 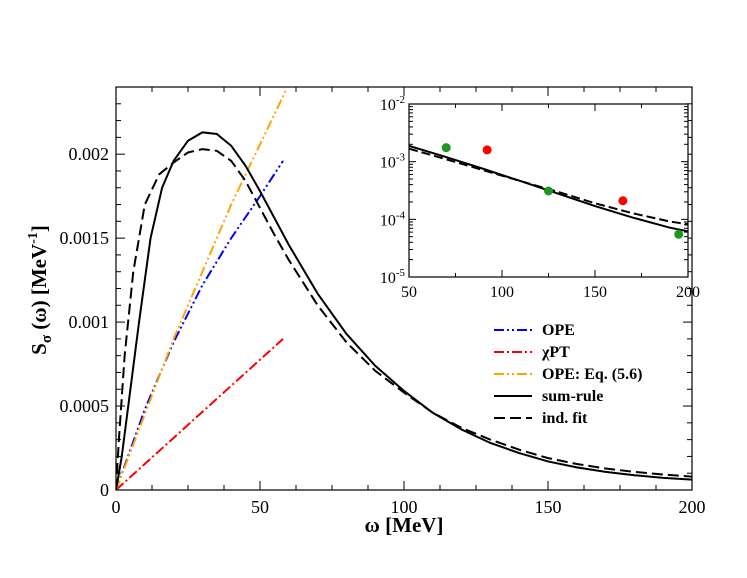 What do you see at coordinates (85, 406) in the screenshot?
I see `y-tick-label: 0.0005` at bounding box center [85, 406].